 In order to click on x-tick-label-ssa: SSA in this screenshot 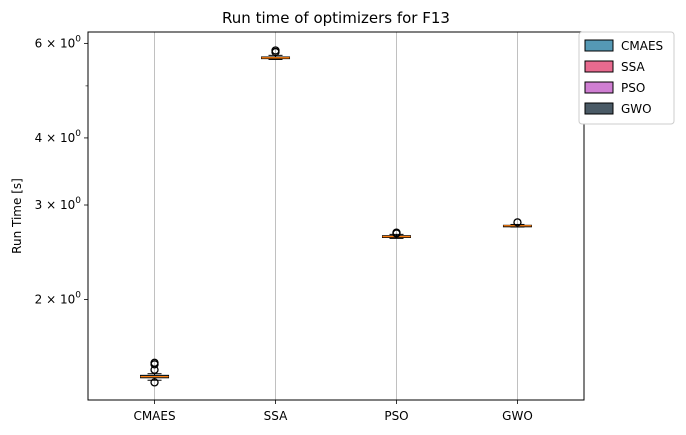, I will do `click(276, 416)`.